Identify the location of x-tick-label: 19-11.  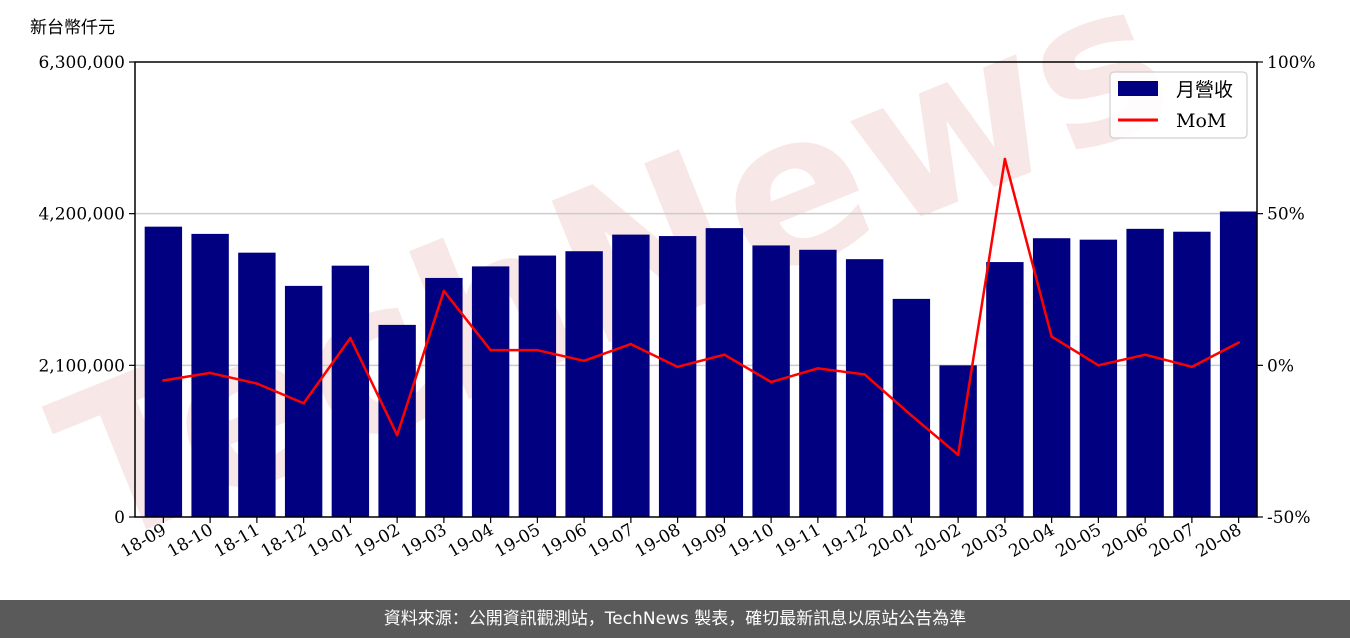
(798, 541).